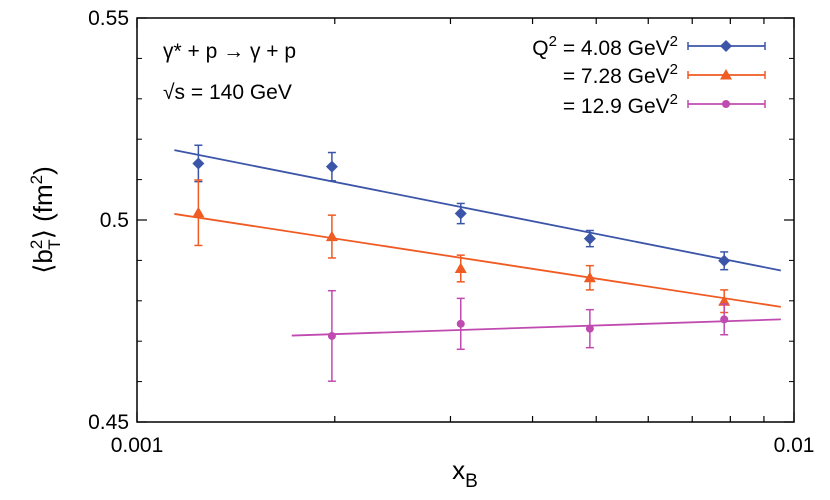 The image size is (830, 500). I want to click on y-tick-label: 0.45, so click(108, 422).